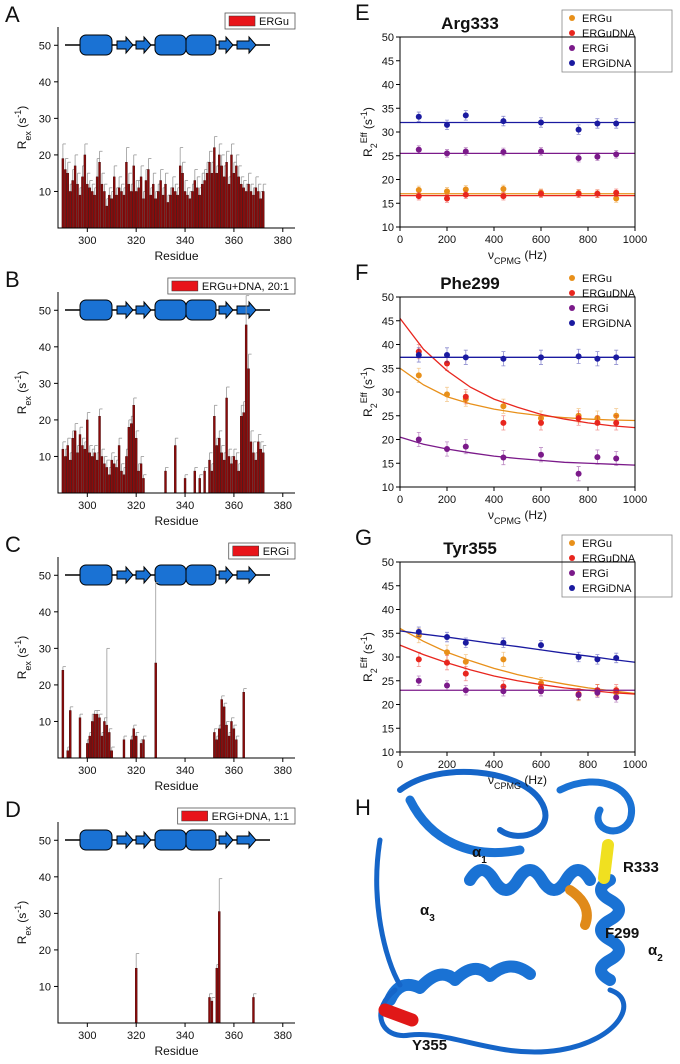 This screenshot has height=1064, width=680. I want to click on x-axis-label: Residue, so click(176, 786).